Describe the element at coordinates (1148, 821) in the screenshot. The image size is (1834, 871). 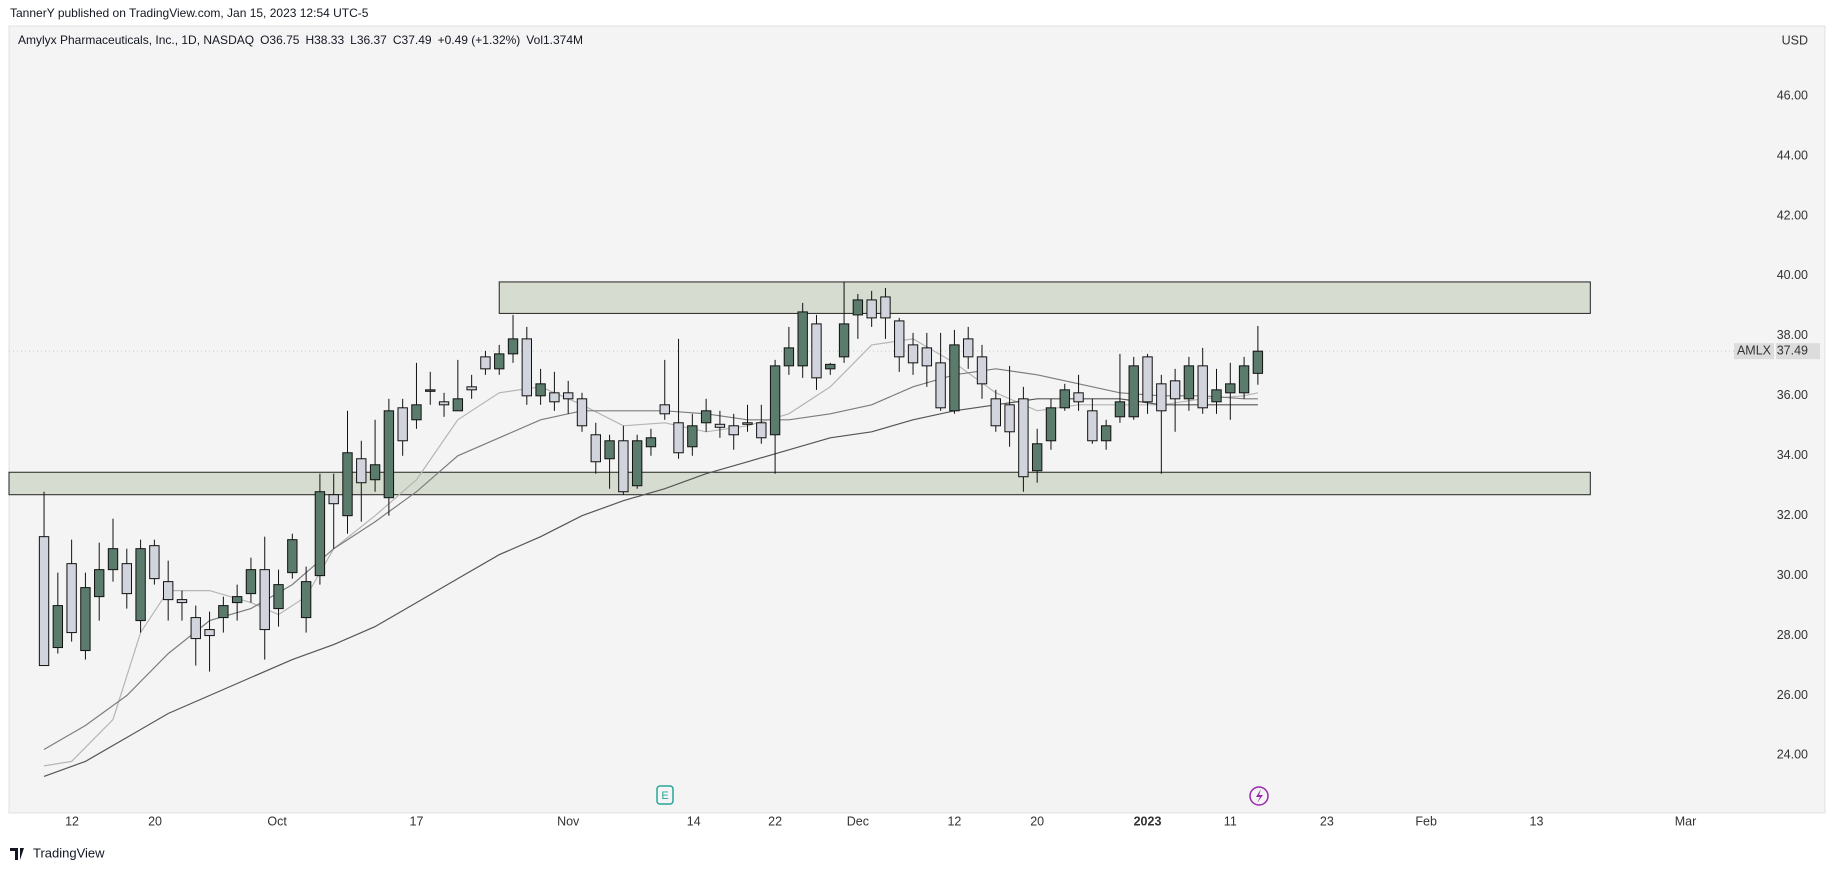
I see `x-tick-label: 2023` at that location.